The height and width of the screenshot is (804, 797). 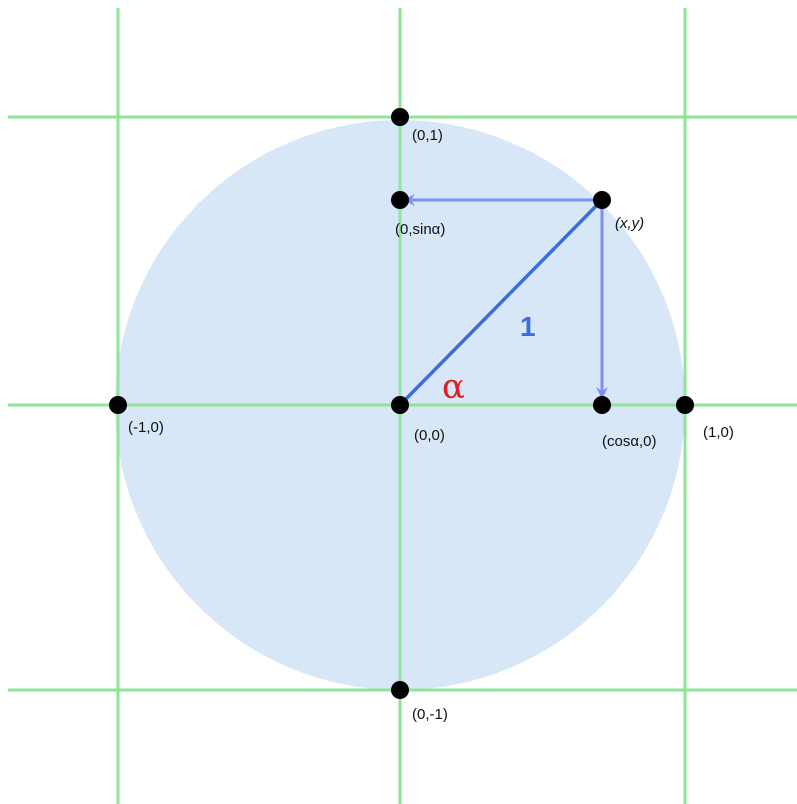 What do you see at coordinates (427, 135) in the screenshot?
I see `point-label: (0,1)` at bounding box center [427, 135].